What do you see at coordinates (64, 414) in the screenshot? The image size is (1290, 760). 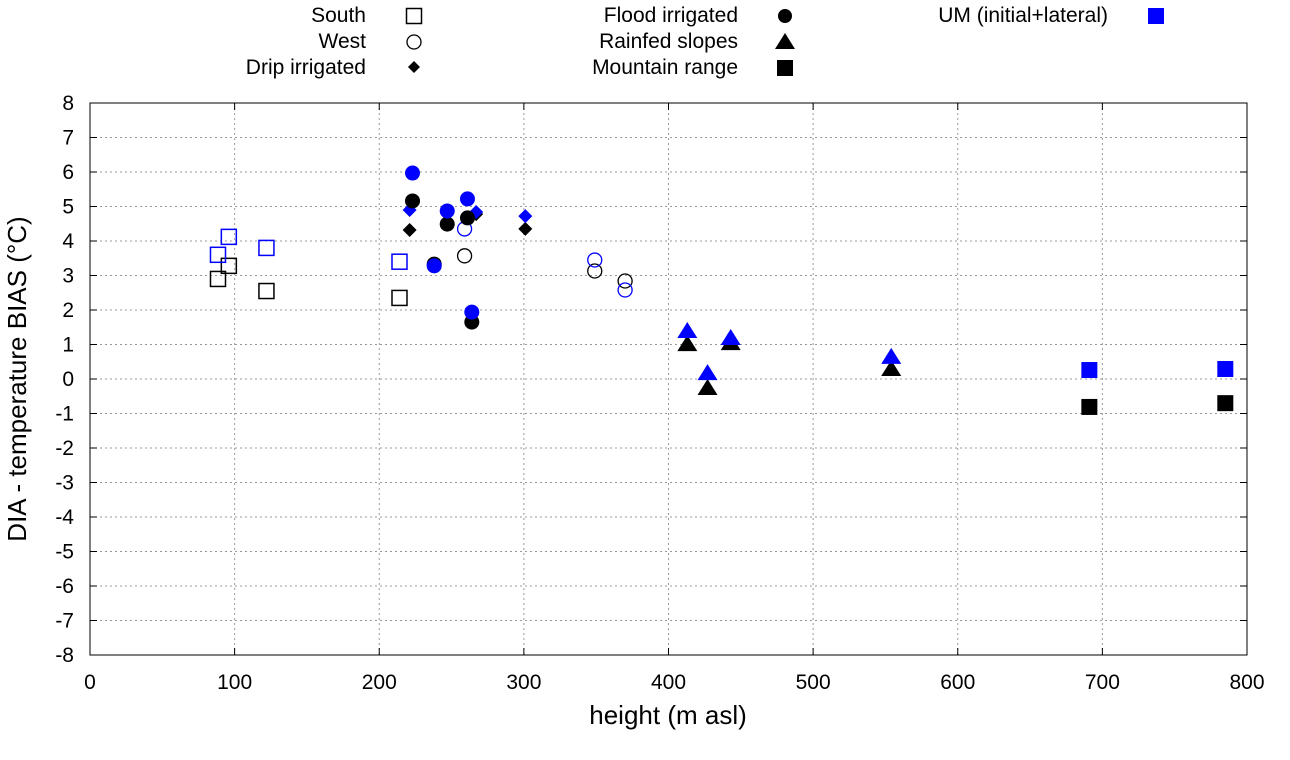 I see `y-tick-label: -1` at bounding box center [64, 414].